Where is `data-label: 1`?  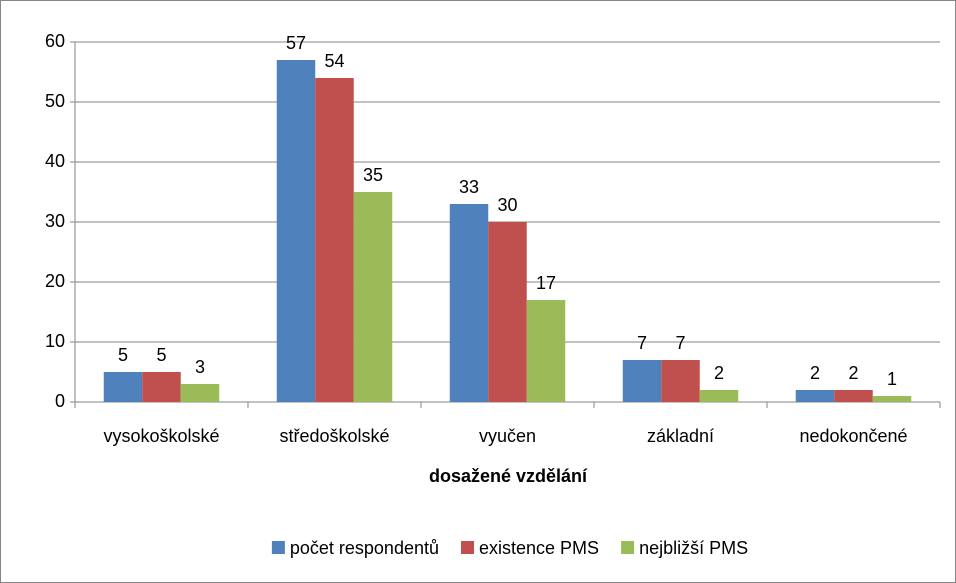
data-label: 1 is located at coordinates (892, 379).